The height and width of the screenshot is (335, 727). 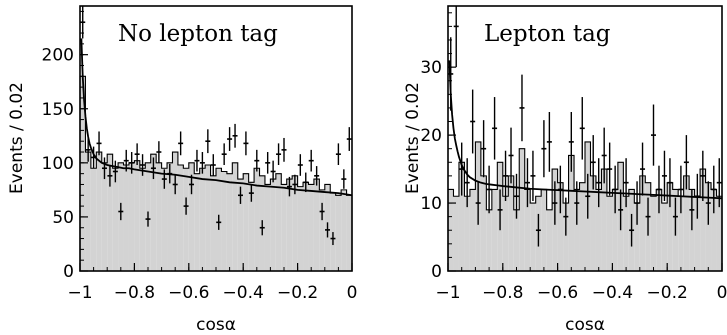 What do you see at coordinates (431, 204) in the screenshot?
I see `y-tick-label: 10` at bounding box center [431, 204].